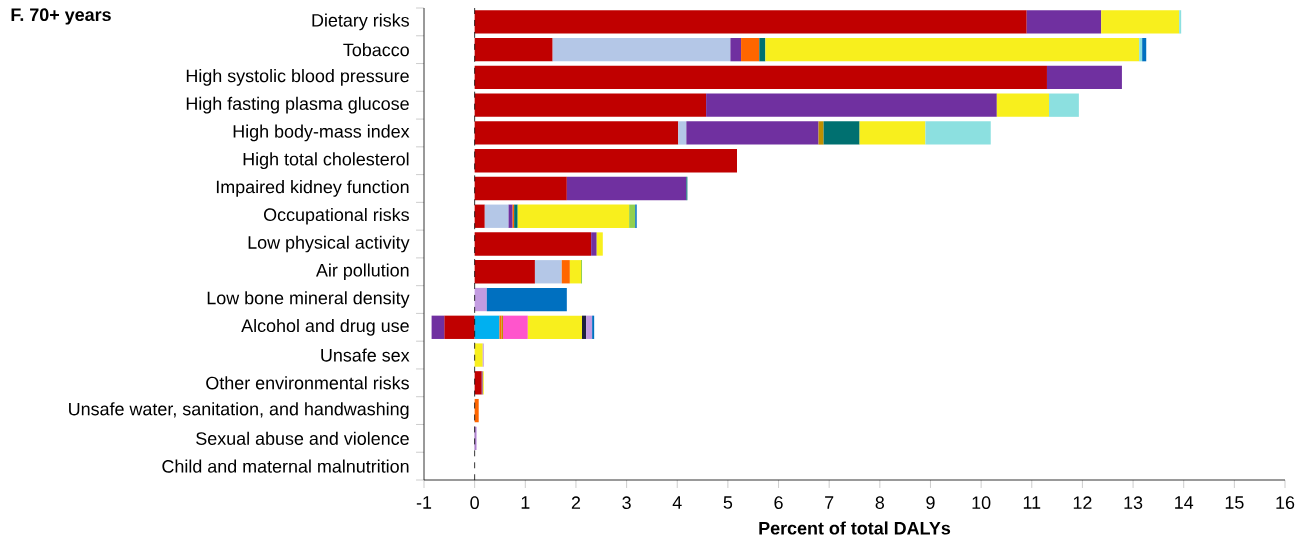  I want to click on x-tick-label: 5, so click(728, 502).